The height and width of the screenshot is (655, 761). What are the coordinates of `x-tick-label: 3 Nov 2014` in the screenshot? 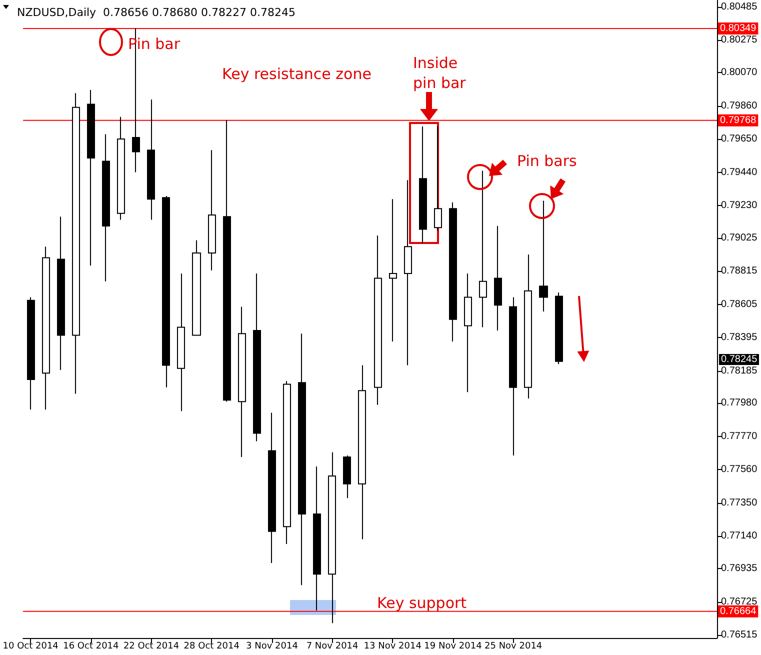 It's located at (272, 647).